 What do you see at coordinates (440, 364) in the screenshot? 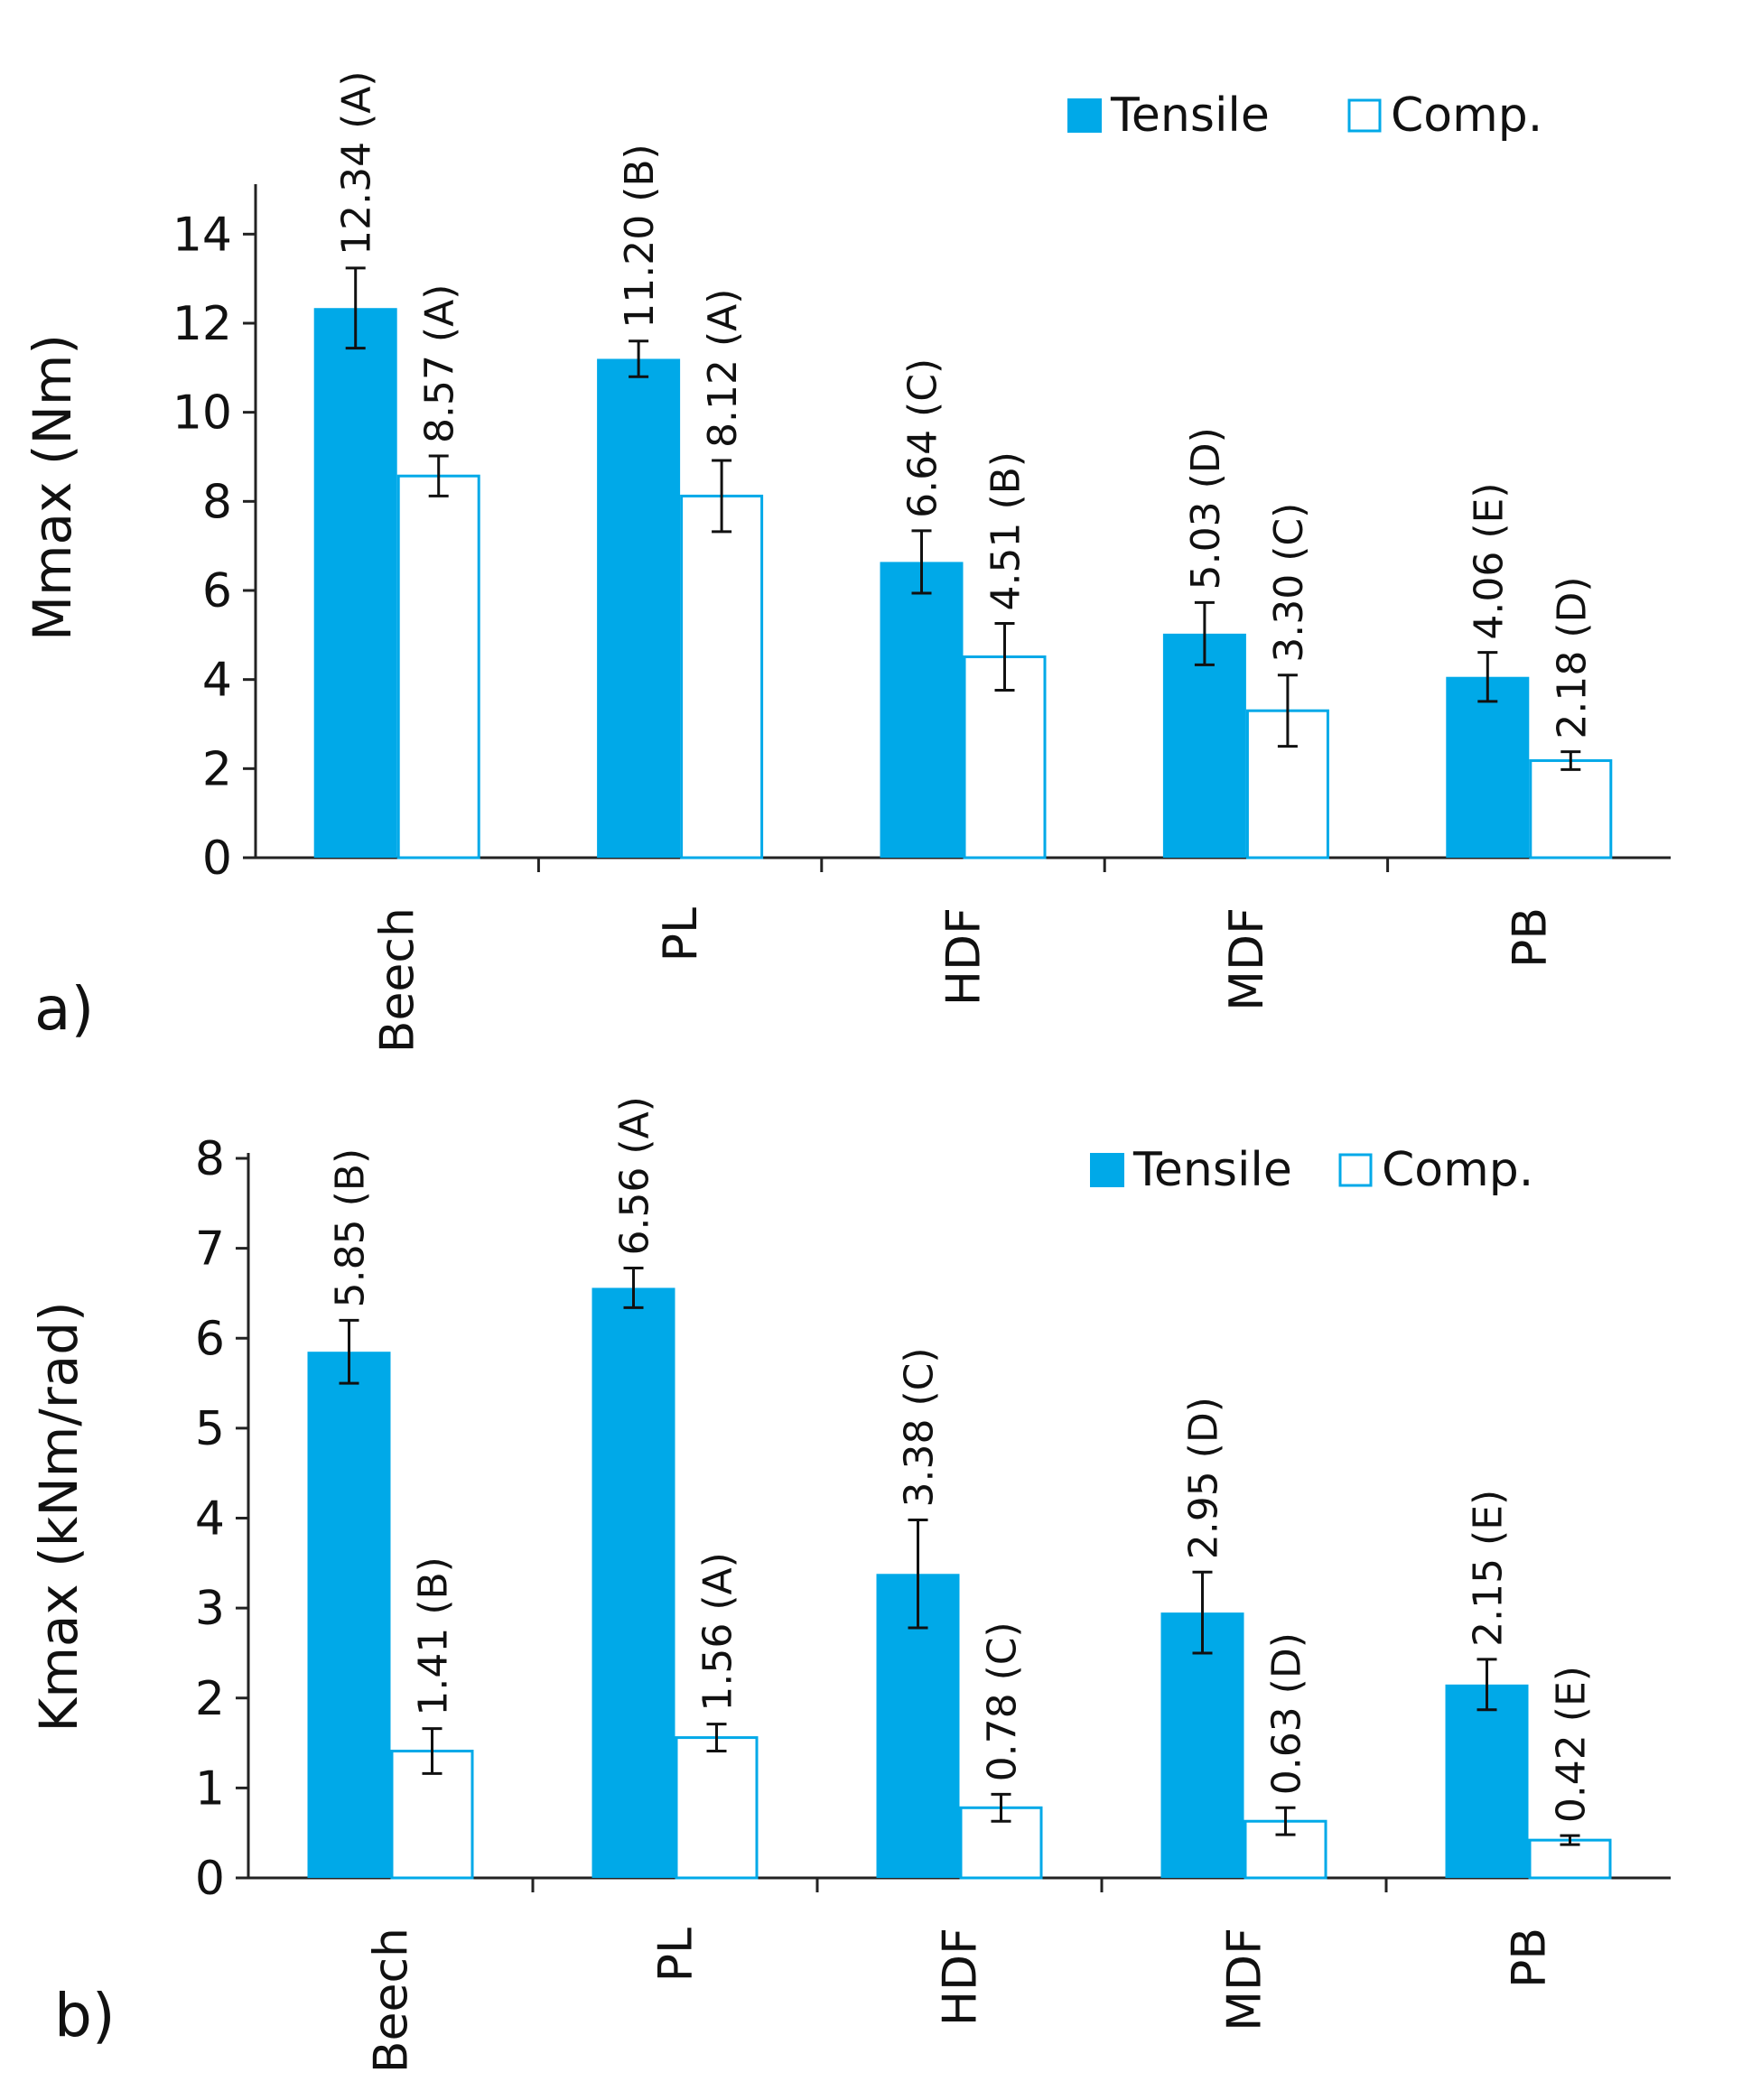
I see `data-label-comp-beech: 8.57 (A)` at bounding box center [440, 364].